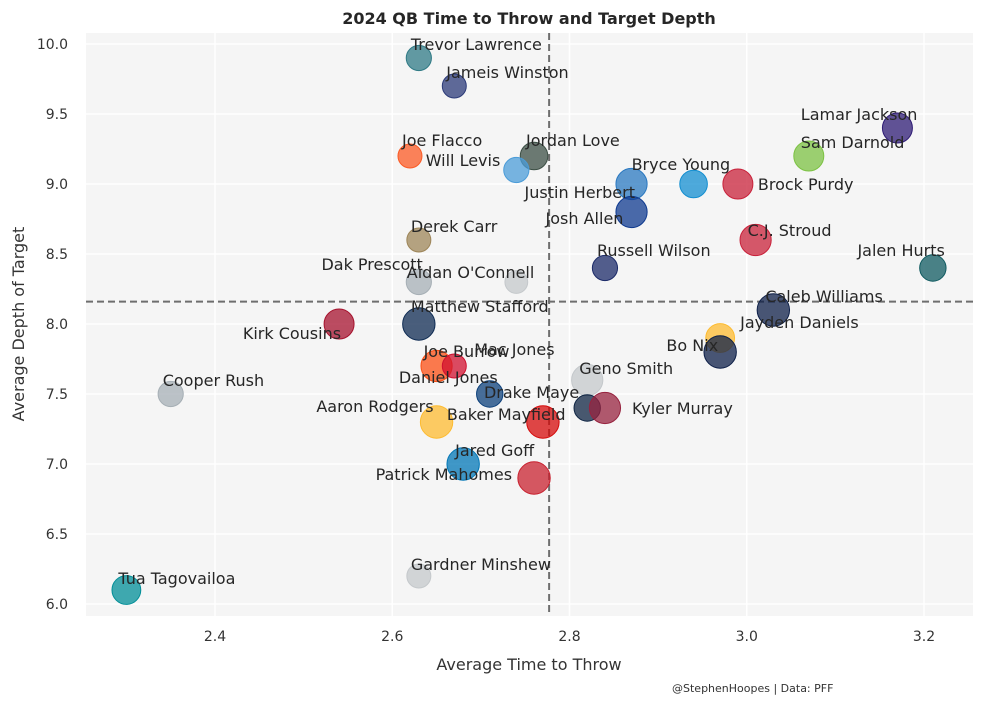  I want to click on qb-label: Jameis Winston, so click(506, 72).